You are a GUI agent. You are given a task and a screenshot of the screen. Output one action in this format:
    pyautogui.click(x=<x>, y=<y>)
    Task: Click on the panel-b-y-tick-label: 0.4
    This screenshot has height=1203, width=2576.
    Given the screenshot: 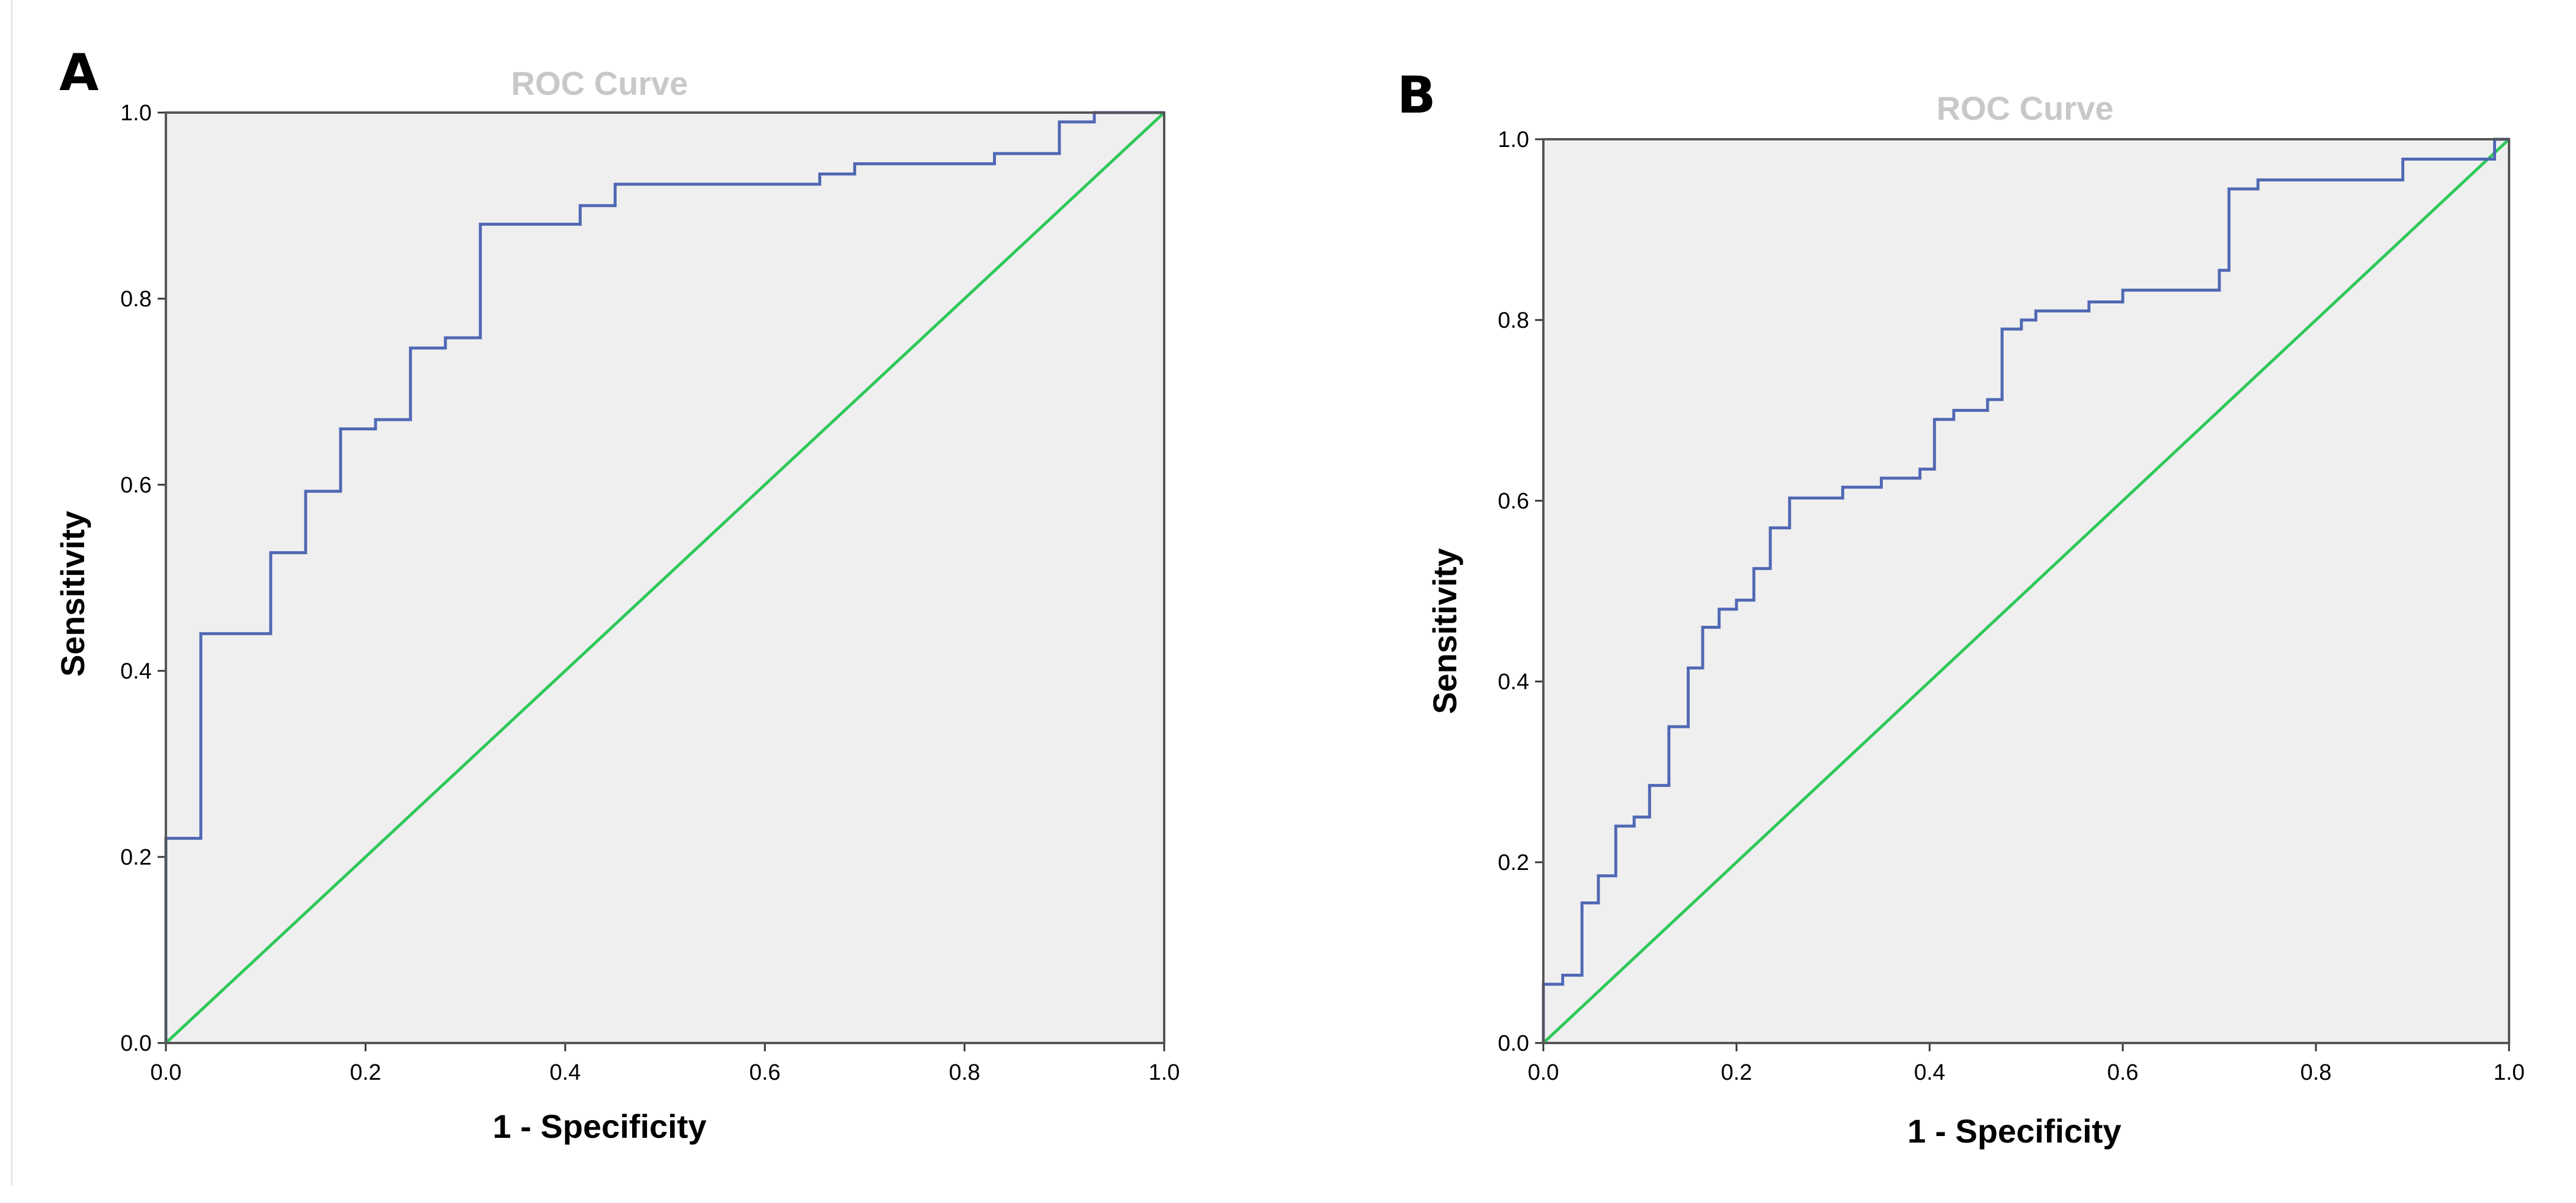 What is the action you would take?
    pyautogui.click(x=1514, y=682)
    